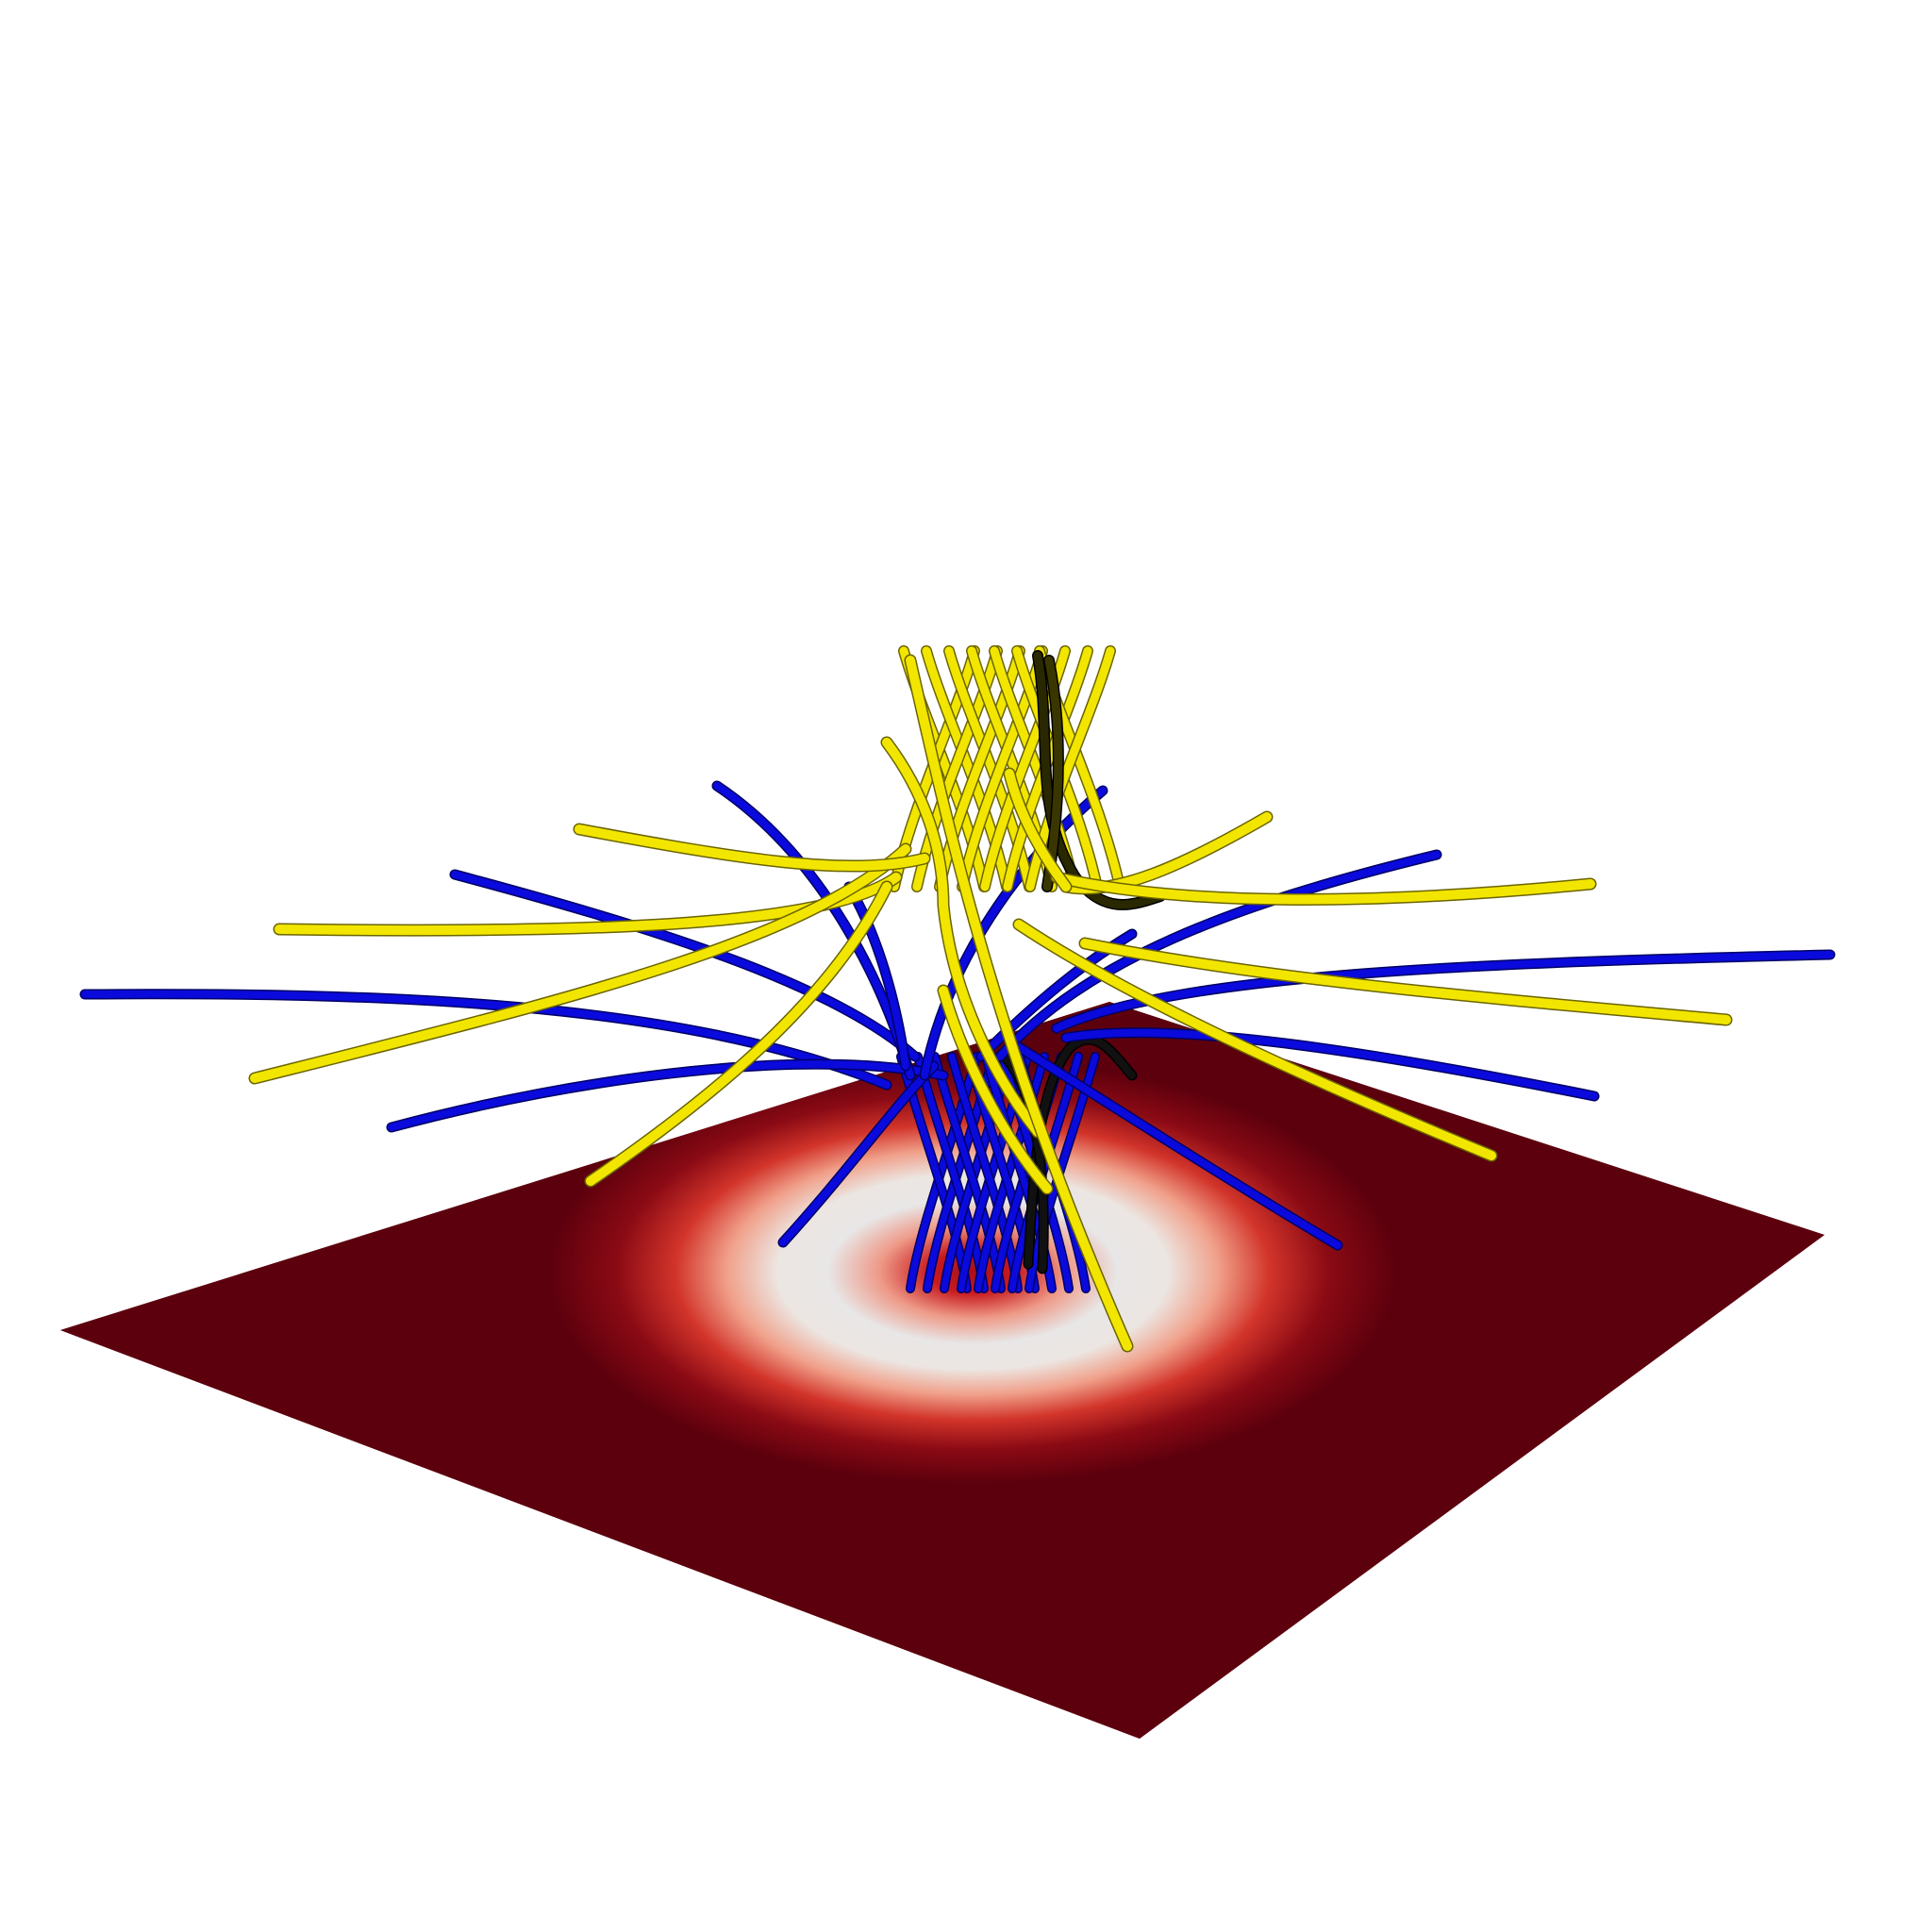  I want to click on blue-shadow-line, so click(1080, 1152).